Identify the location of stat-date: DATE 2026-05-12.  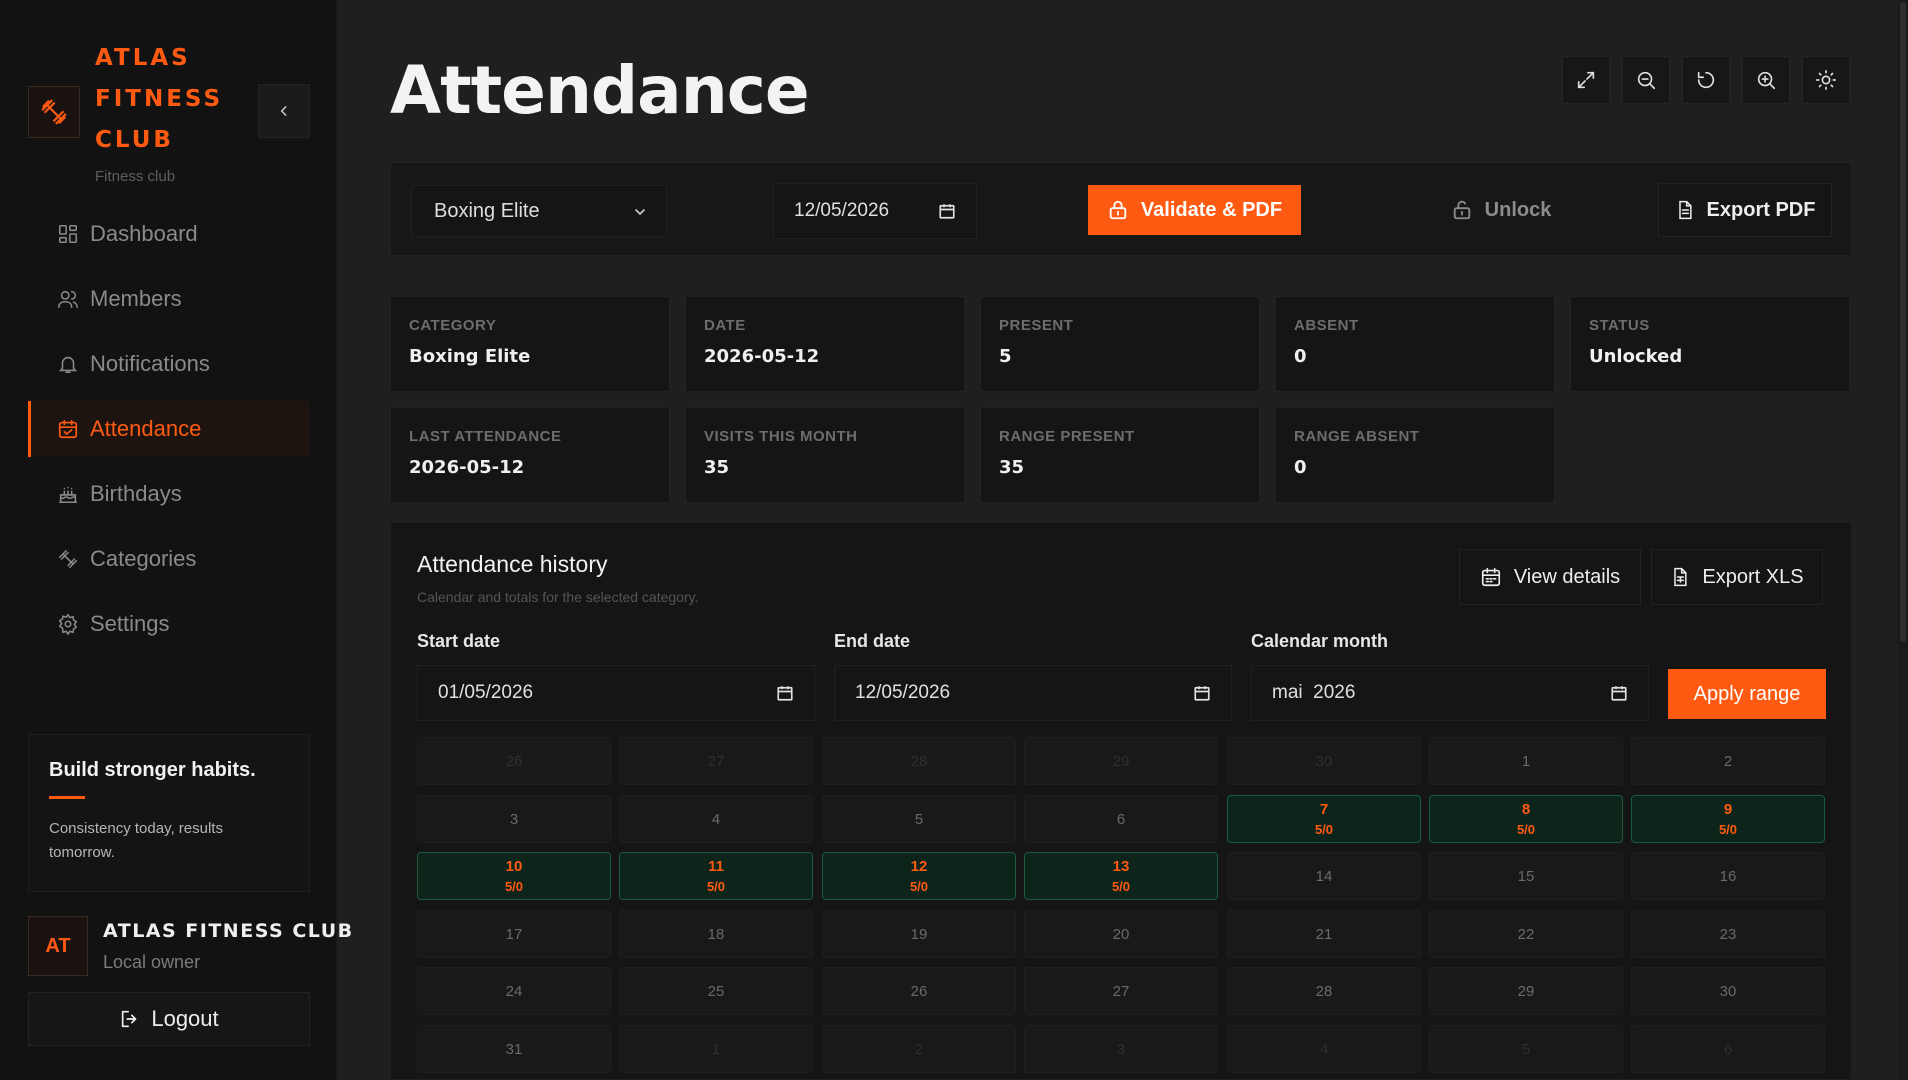
(825, 344).